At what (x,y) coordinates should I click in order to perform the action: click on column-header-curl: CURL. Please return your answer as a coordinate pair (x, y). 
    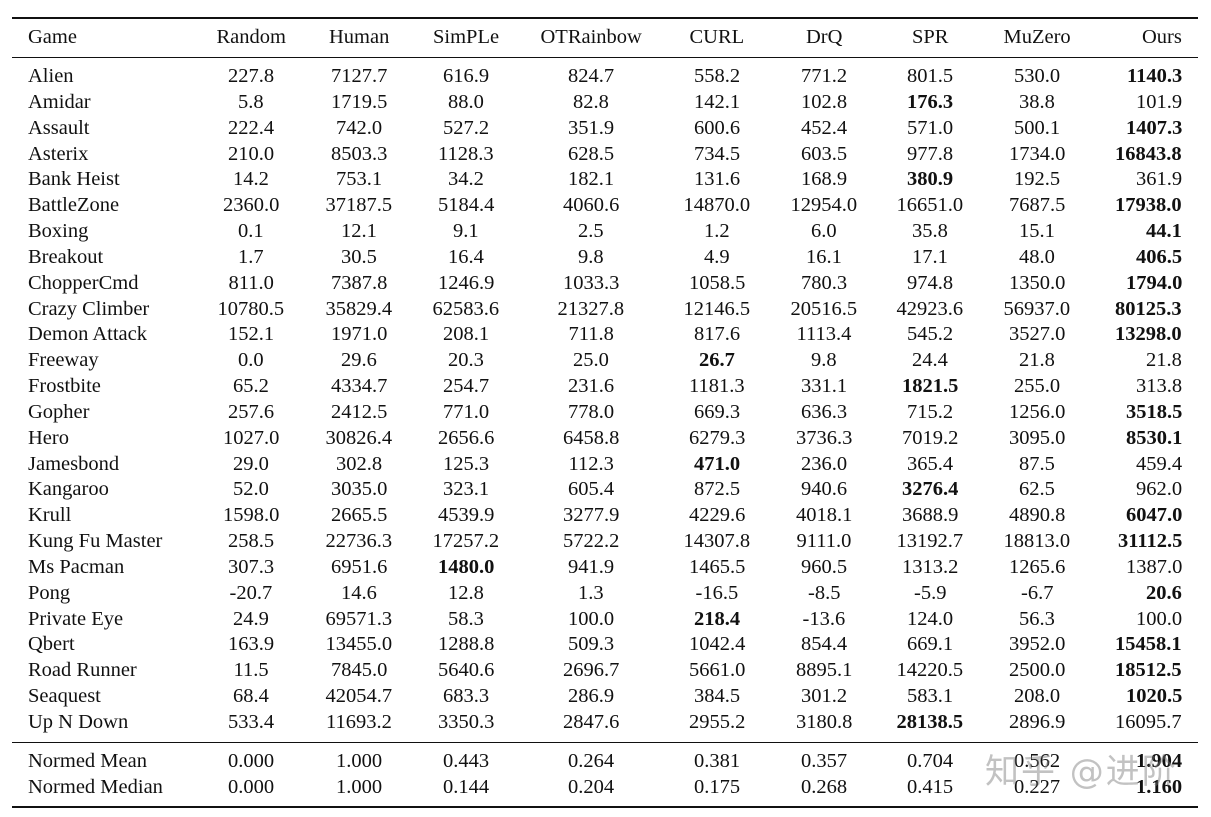
    Looking at the image, I should click on (717, 37).